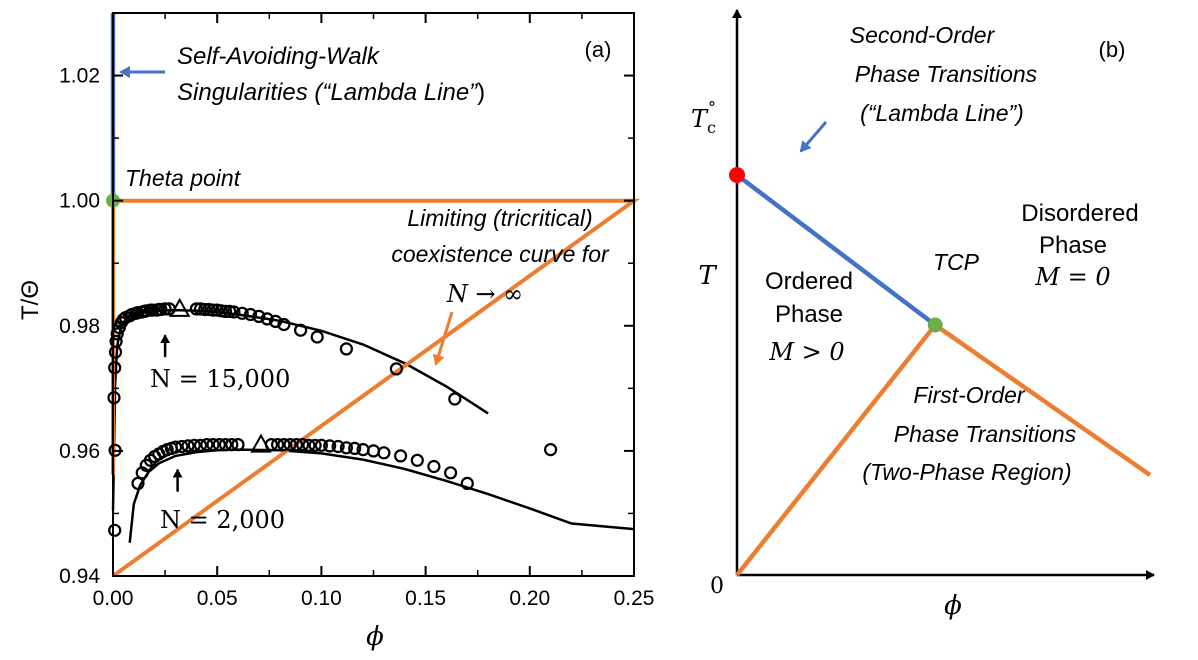 The width and height of the screenshot is (1198, 660). What do you see at coordinates (836, 450) in the screenshot?
I see `first-order-left-line` at bounding box center [836, 450].